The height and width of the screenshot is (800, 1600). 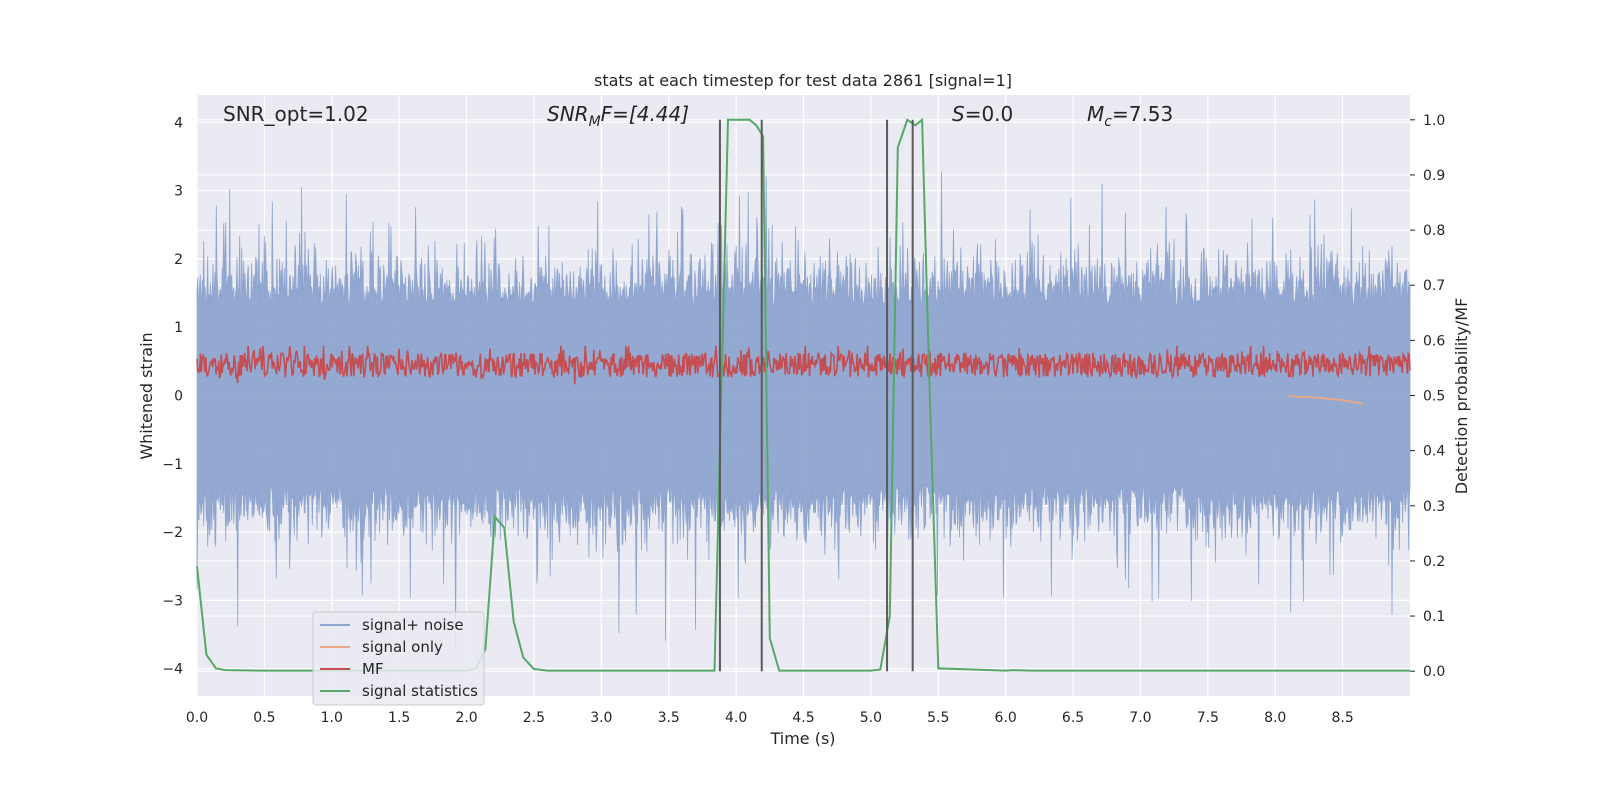 I want to click on y2-tick-label: 0.5, so click(x=1434, y=397).